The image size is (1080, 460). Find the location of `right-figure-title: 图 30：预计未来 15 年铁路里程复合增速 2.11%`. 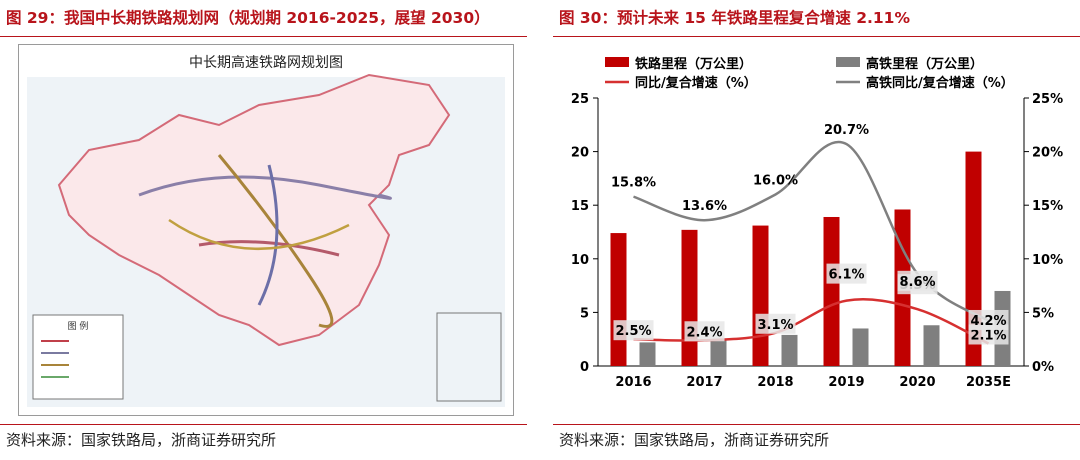

right-figure-title: 图 30：预计未来 15 年铁路里程复合增速 2.11% is located at coordinates (734, 18).